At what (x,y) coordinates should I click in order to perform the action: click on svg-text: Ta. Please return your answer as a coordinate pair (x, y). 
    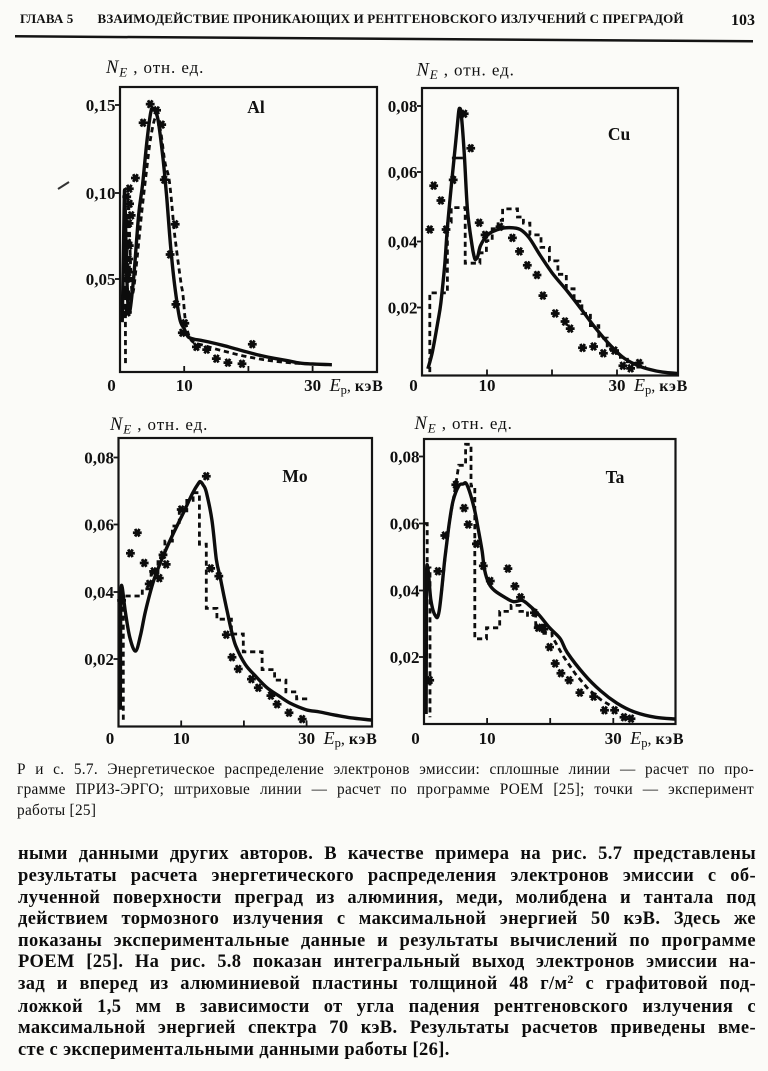
    Looking at the image, I should click on (615, 477).